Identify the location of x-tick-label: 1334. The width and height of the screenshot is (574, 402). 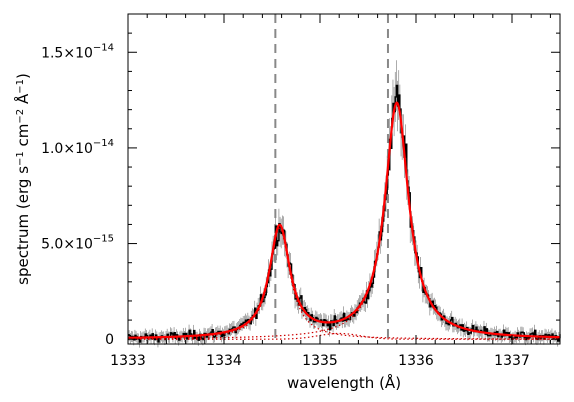
(224, 361).